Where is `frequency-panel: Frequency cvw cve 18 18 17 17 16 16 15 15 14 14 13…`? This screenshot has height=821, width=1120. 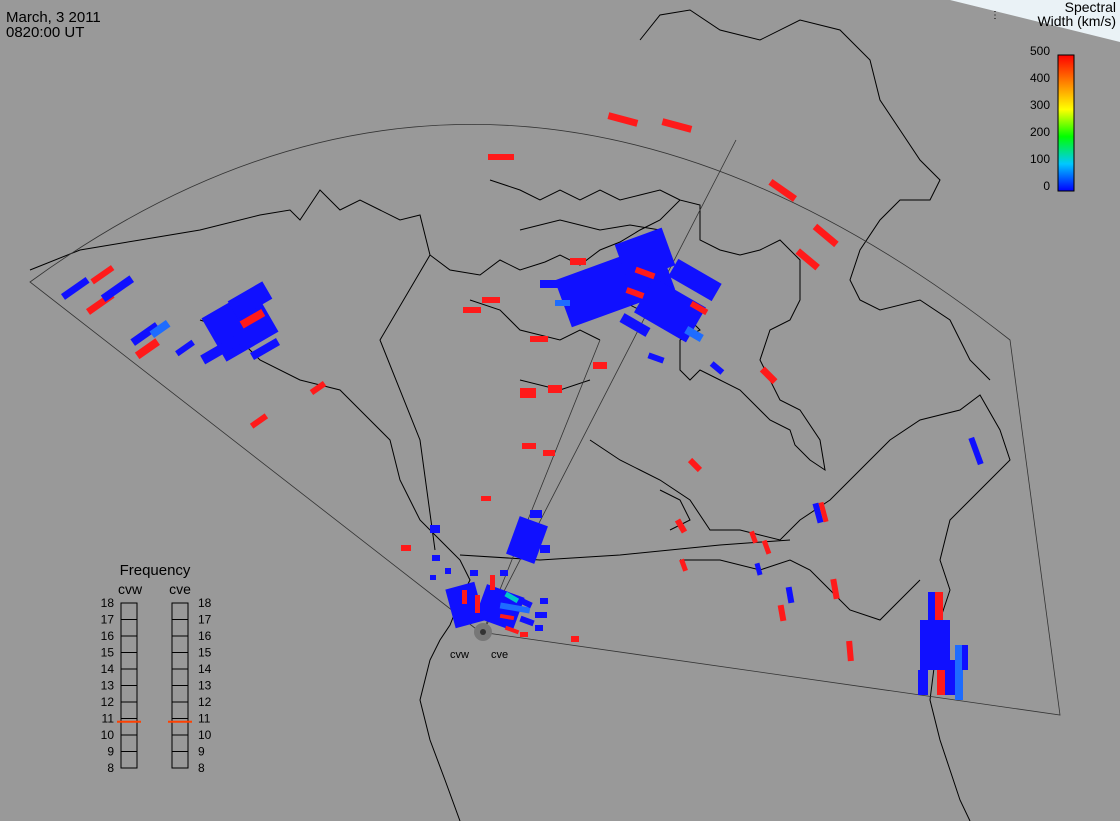 frequency-panel: Frequency cvw cve 18 18 17 17 16 16 15 15 14 14 13… is located at coordinates (156, 668).